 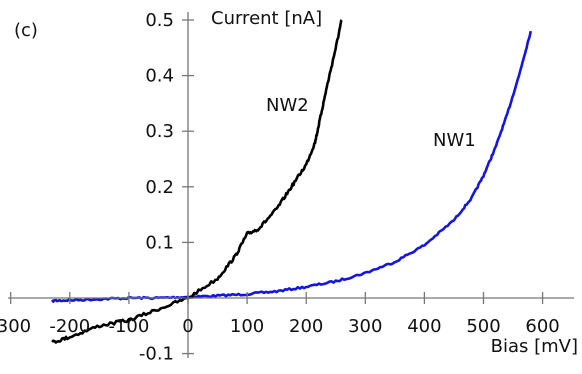 I want to click on x-tick-label: 200, so click(x=306, y=326).